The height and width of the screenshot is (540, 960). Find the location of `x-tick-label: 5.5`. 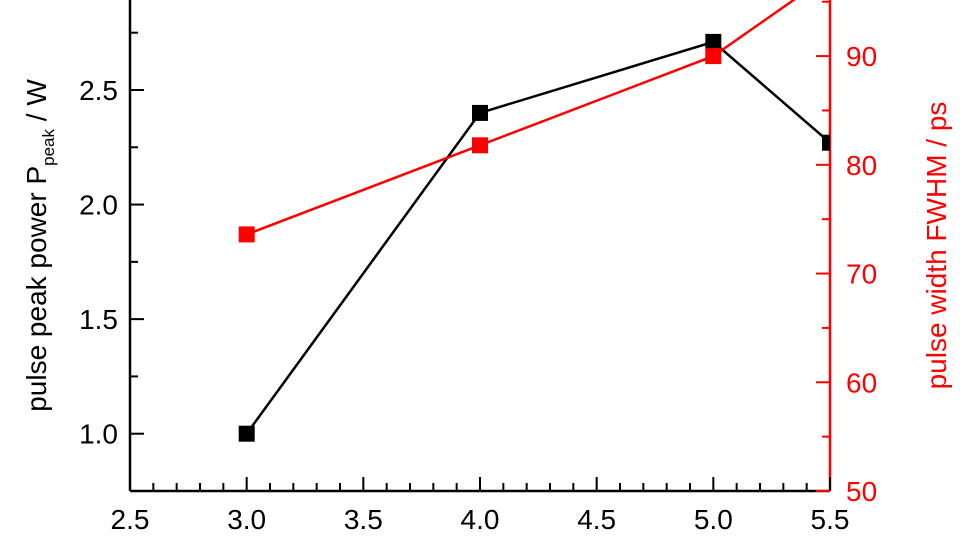

x-tick-label: 5.5 is located at coordinates (830, 519).